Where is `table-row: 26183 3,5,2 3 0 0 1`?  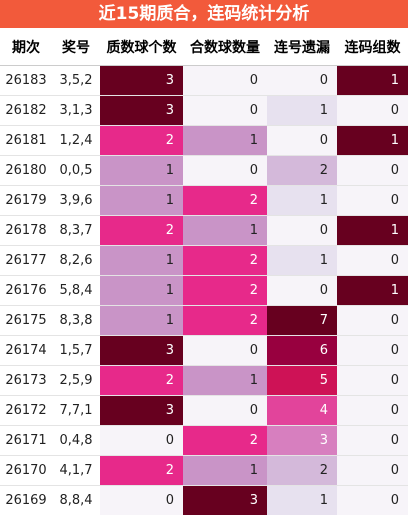 table-row: 26183 3,5,2 3 0 0 1 is located at coordinates (204, 80).